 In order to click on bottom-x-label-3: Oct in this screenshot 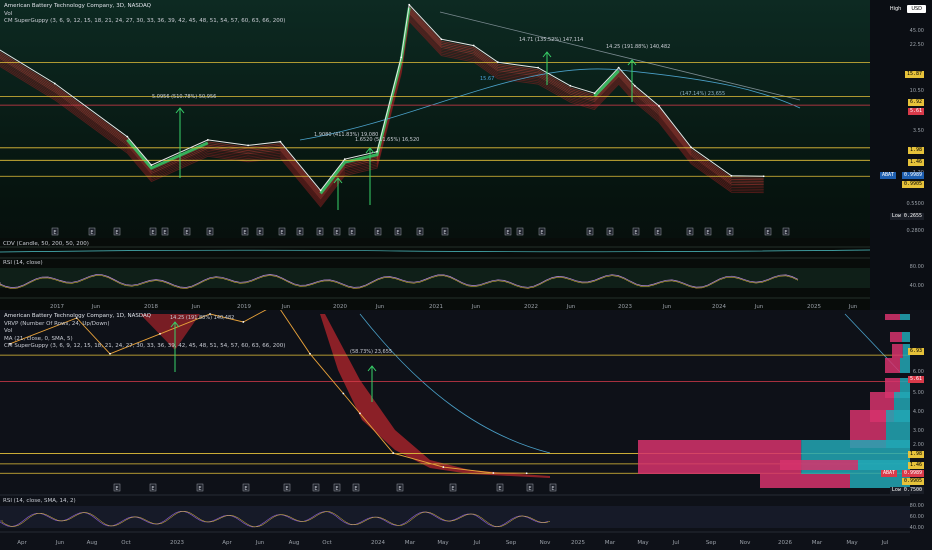, I will do `click(126, 543)`.